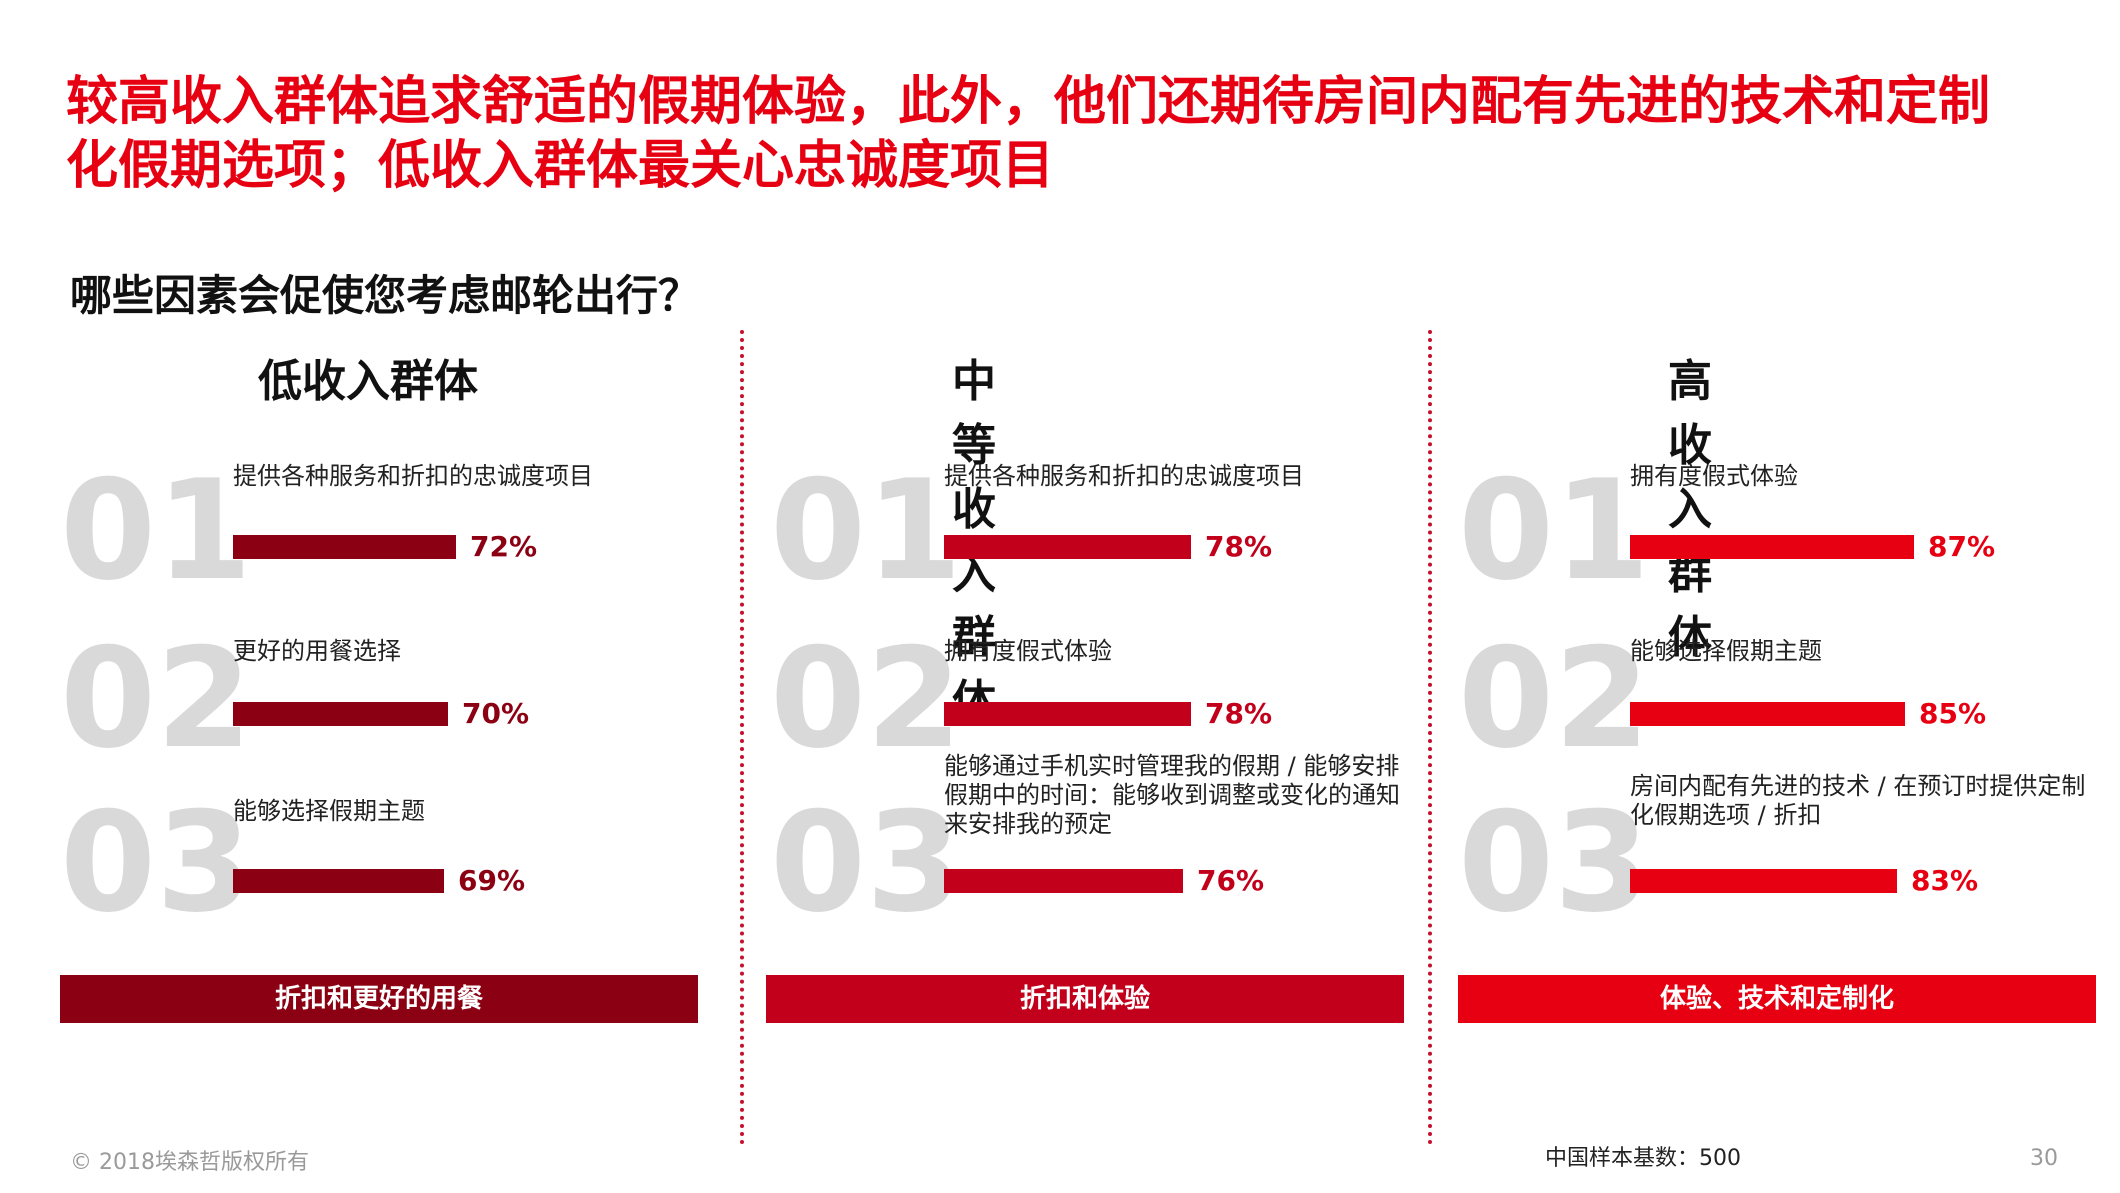 The width and height of the screenshot is (2120, 1193). What do you see at coordinates (1028, 102) in the screenshot?
I see `headline-line-1: 较高收入群体追求舒适的假期体验，此外，他们还期待房间内配有先进的技术和定制` at bounding box center [1028, 102].